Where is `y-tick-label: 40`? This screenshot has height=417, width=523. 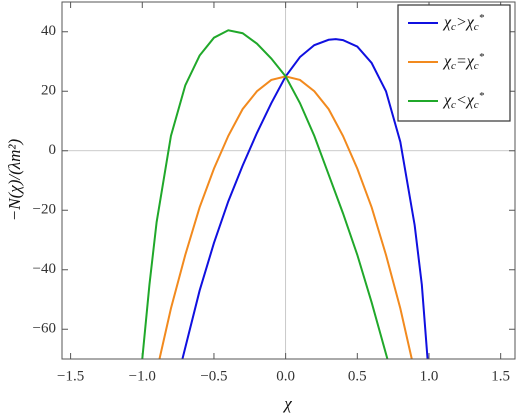 y-tick-label: 40 is located at coordinates (48, 31).